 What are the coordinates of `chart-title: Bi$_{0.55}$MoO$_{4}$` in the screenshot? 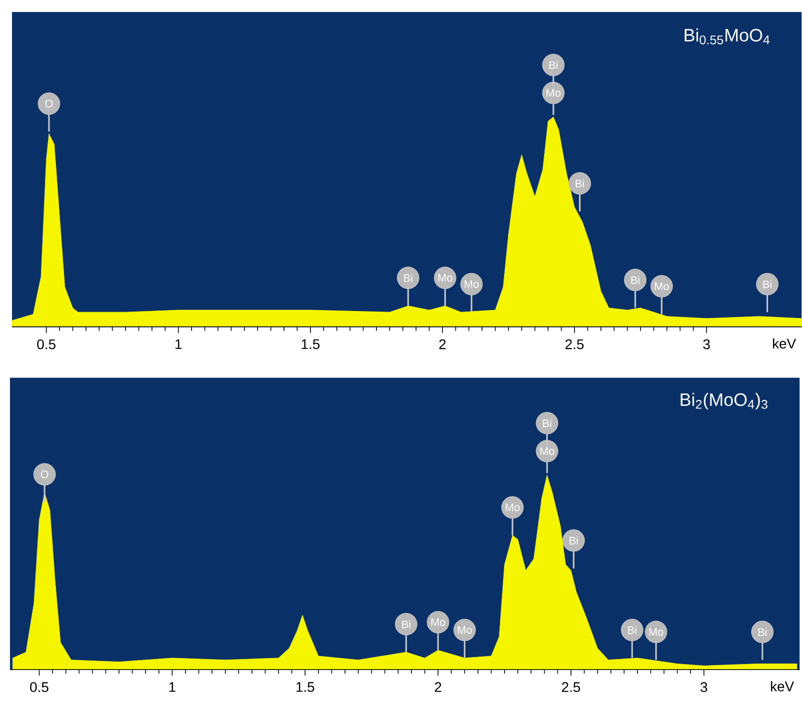 It's located at (727, 36).